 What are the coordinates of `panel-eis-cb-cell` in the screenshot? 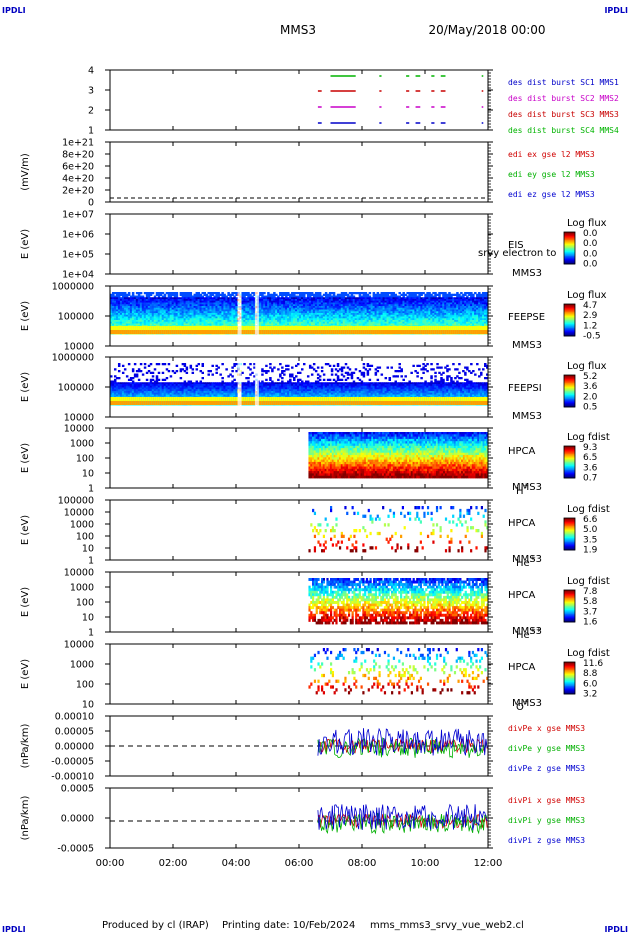 It's located at (569, 262).